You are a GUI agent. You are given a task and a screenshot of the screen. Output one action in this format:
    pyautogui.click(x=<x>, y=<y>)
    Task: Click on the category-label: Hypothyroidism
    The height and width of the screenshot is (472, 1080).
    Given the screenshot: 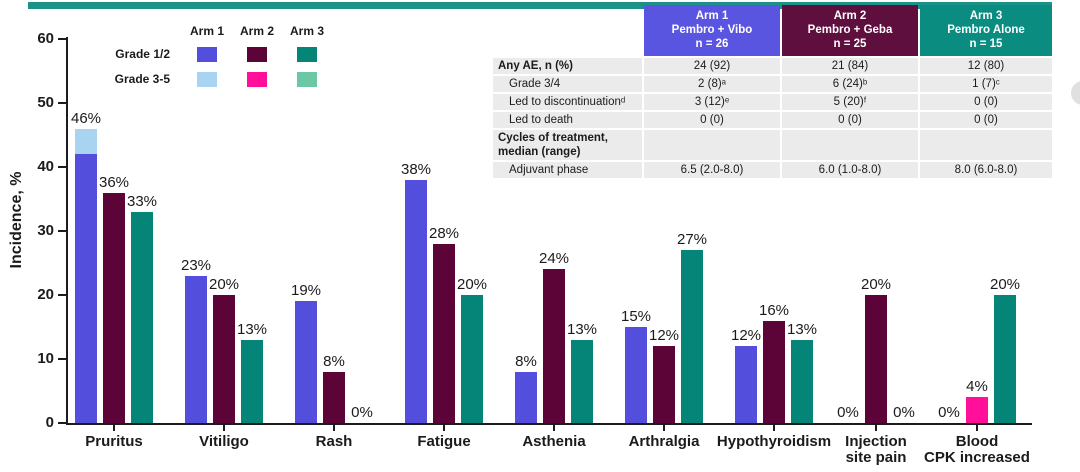 What is the action you would take?
    pyautogui.click(x=774, y=441)
    